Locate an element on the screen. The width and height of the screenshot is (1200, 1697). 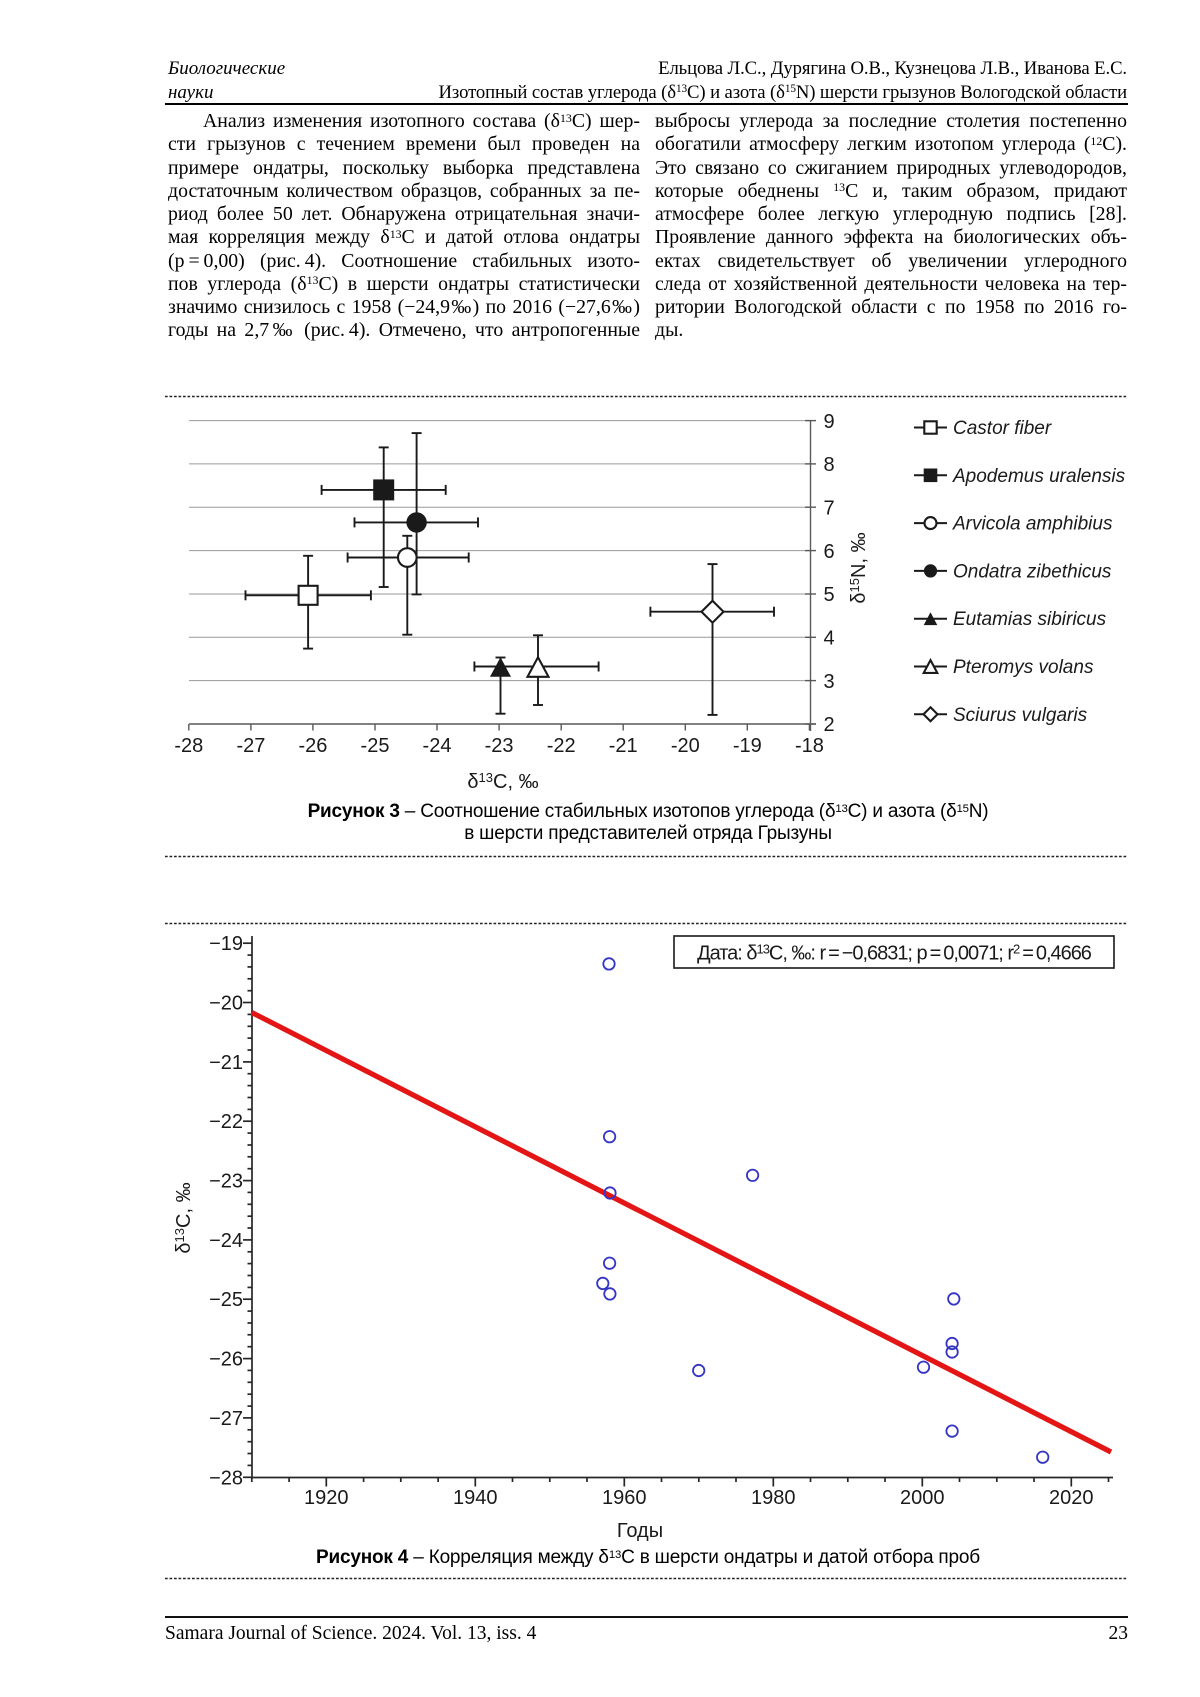
svg-text: -18 is located at coordinates (809, 746).